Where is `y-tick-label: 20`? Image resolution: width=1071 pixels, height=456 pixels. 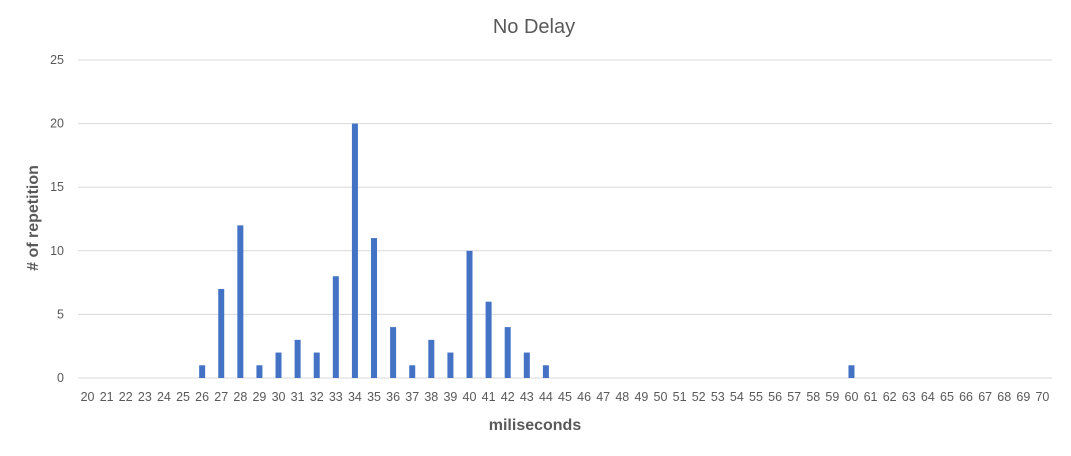
y-tick-label: 20 is located at coordinates (57, 124).